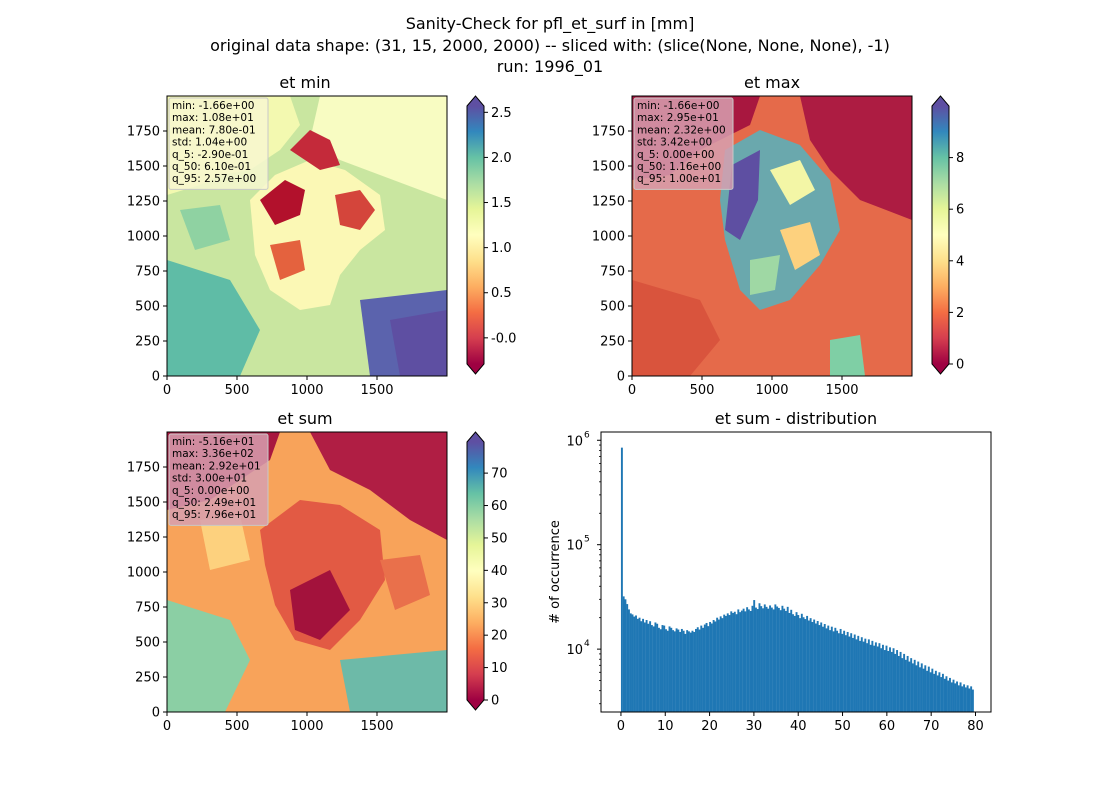 The height and width of the screenshot is (804, 1100). I want to click on x-tick-label: 40, so click(798, 726).